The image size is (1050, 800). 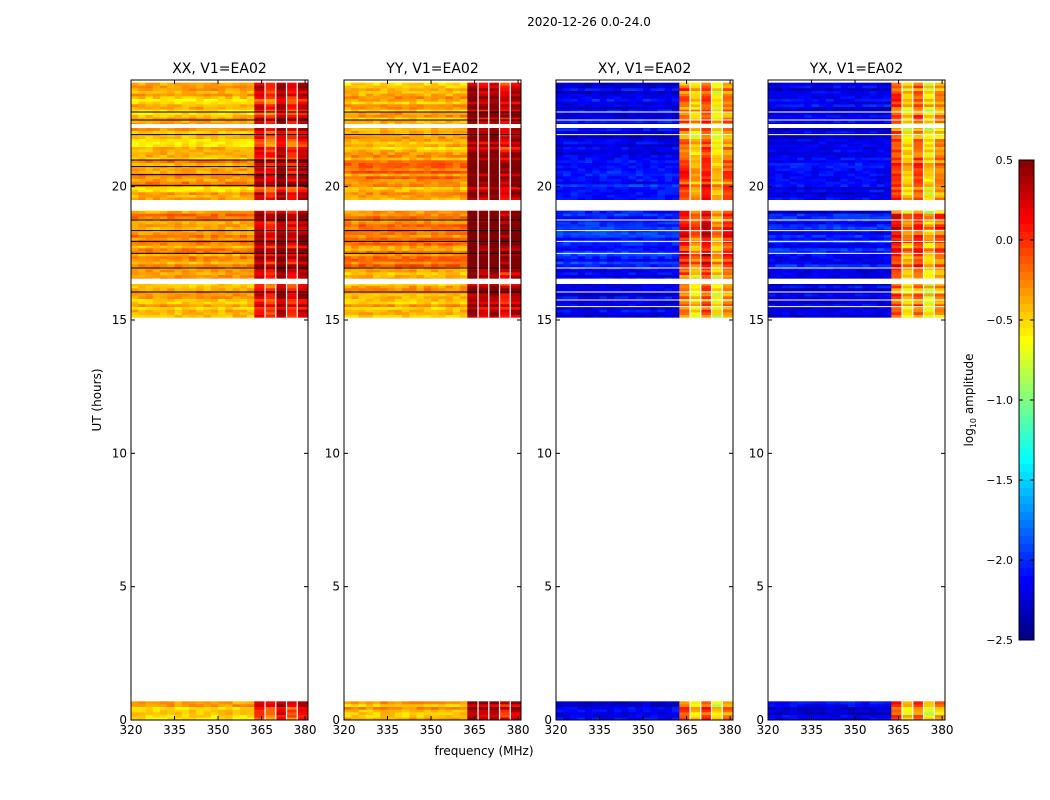 I want to click on colorbar-tick-label: 0.0, so click(x=1005, y=240).